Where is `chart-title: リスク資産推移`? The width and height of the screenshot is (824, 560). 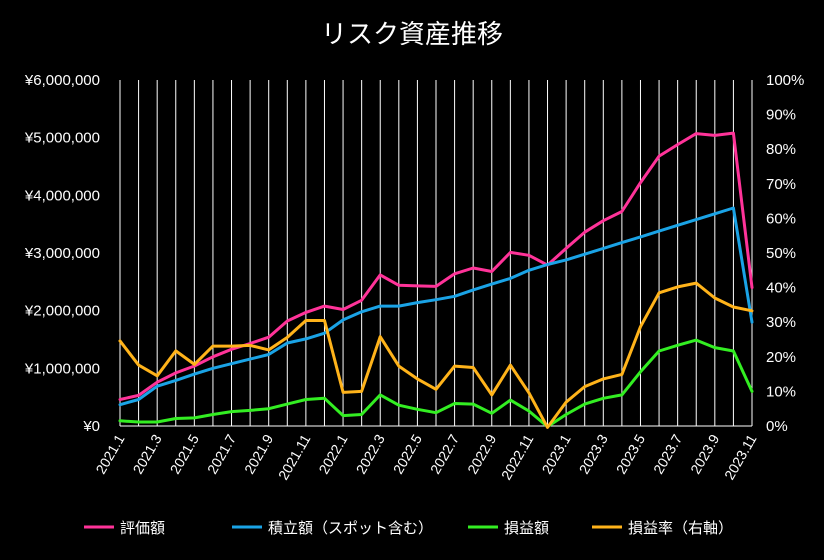 chart-title: リスク資産推移 is located at coordinates (412, 35).